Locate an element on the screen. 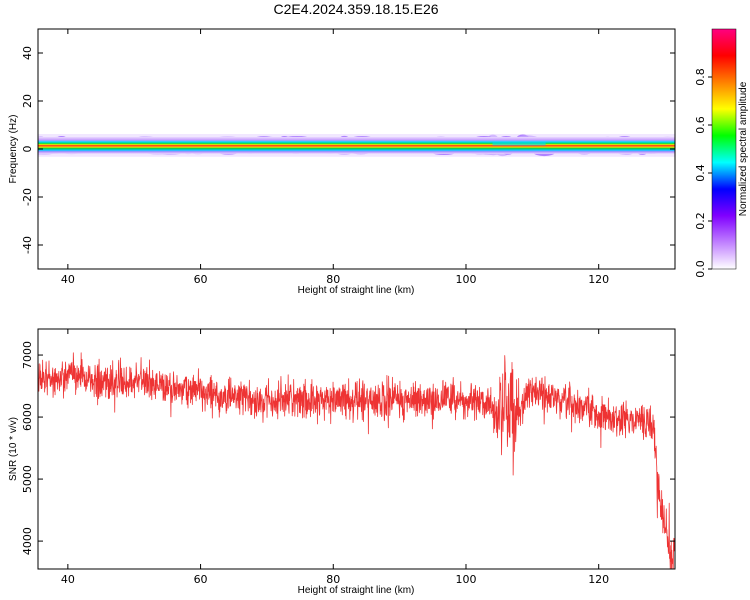 Image resolution: width=750 pixels, height=600 pixels. spectrogram-y-tick-label: 20 is located at coordinates (27, 101).